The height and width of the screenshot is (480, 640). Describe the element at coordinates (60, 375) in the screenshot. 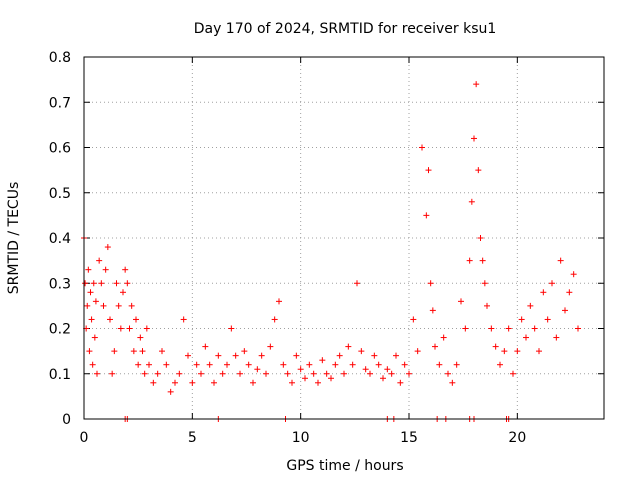

I see `y-tick-label: 0.1` at that location.